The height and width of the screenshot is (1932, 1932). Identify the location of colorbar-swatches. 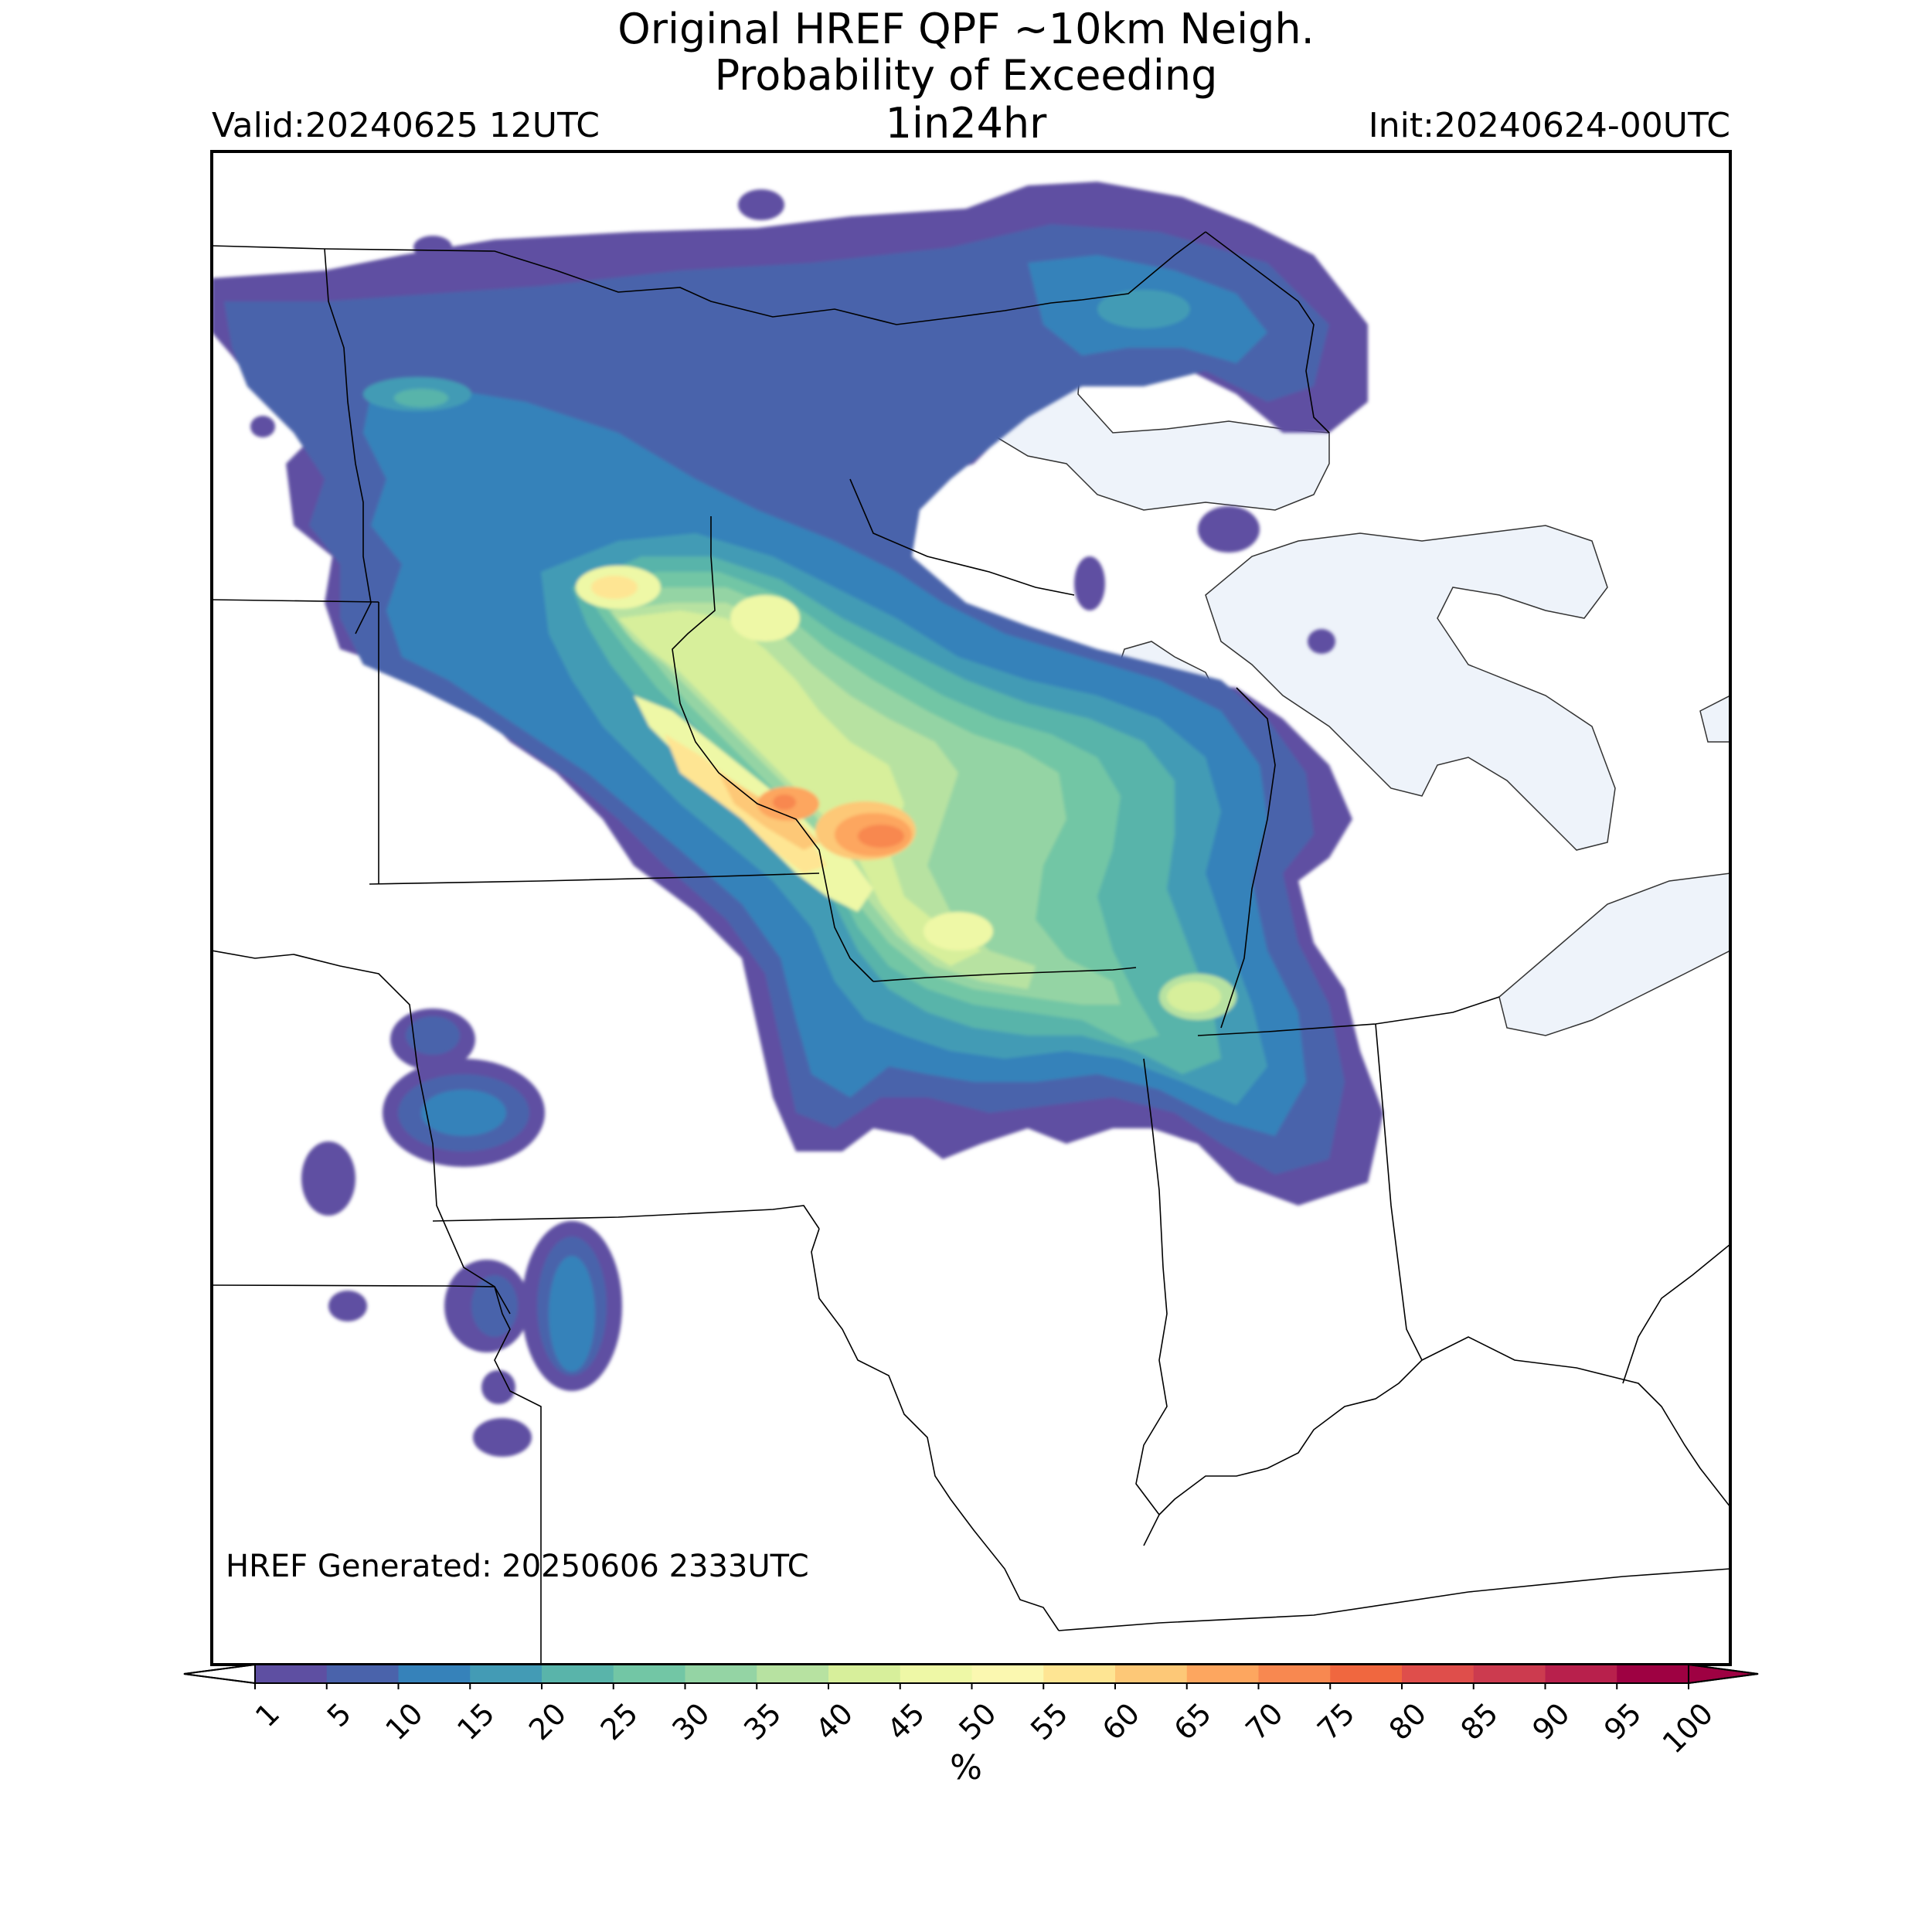
(971, 1674).